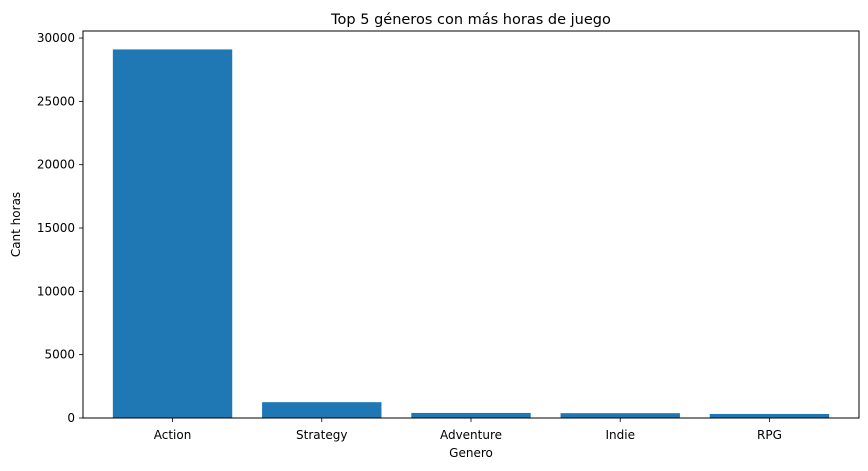 The width and height of the screenshot is (868, 471). I want to click on y-tick-label: 15000, so click(56, 228).